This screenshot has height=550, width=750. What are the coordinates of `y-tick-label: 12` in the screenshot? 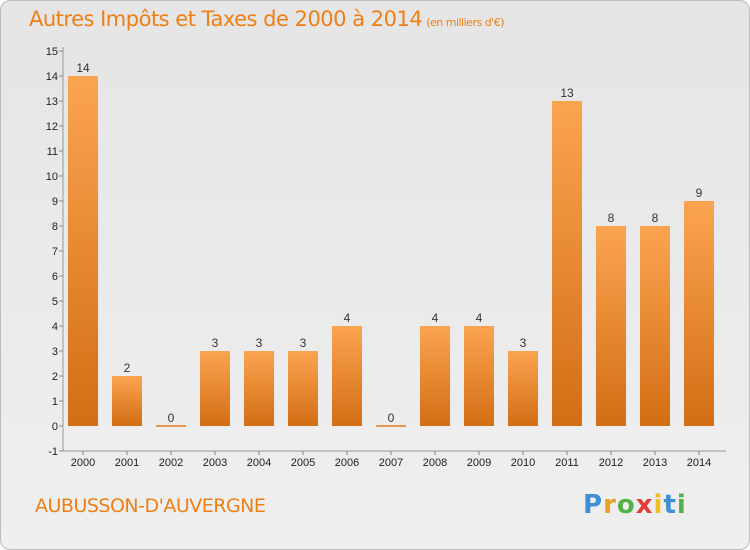 It's located at (52, 127).